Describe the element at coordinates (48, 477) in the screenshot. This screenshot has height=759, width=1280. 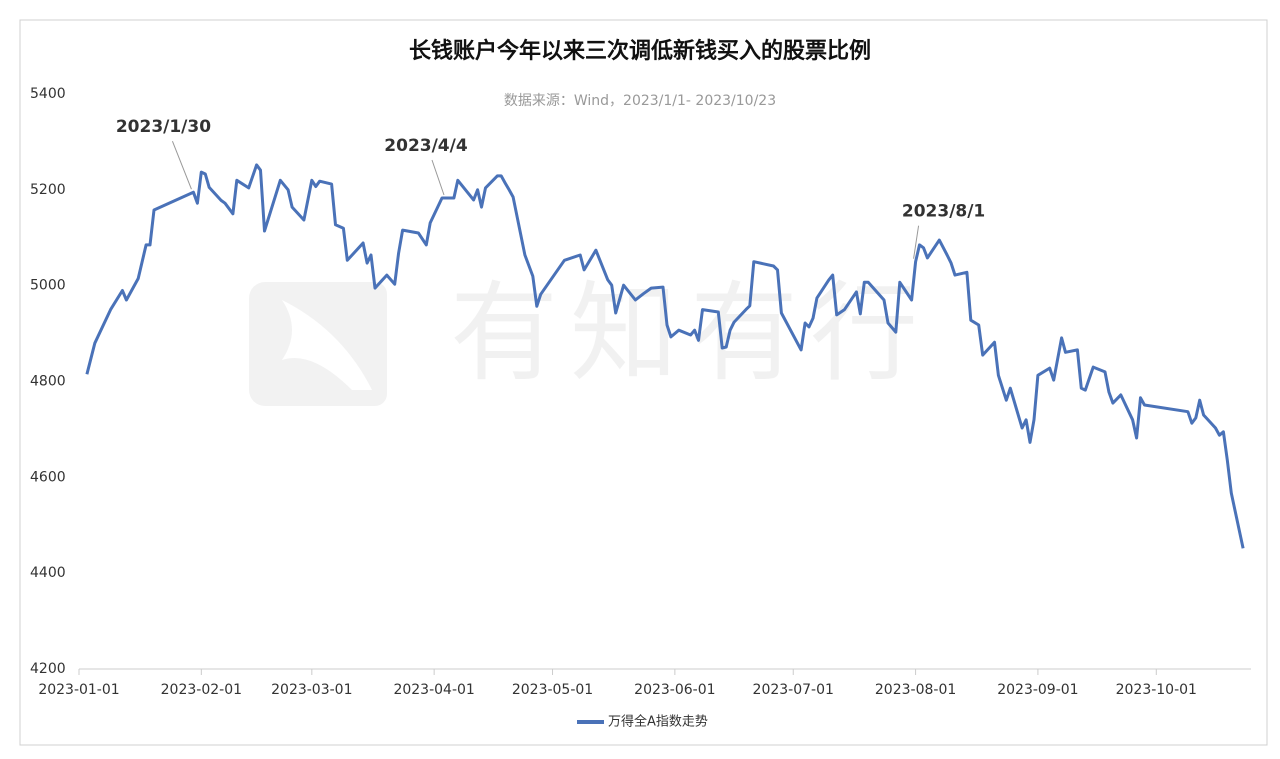
I see `y-tick-label: 4600` at that location.